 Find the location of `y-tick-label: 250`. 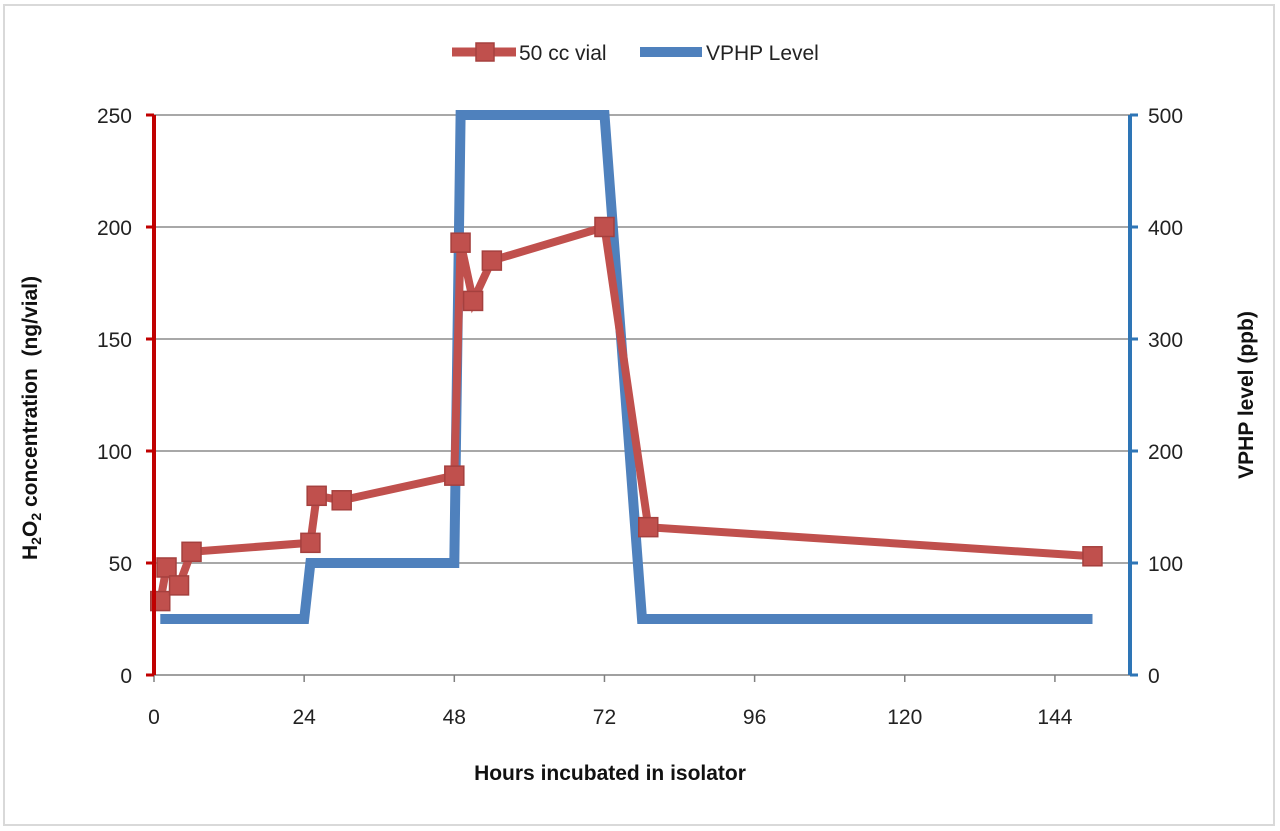

y-tick-label: 250 is located at coordinates (114, 116).